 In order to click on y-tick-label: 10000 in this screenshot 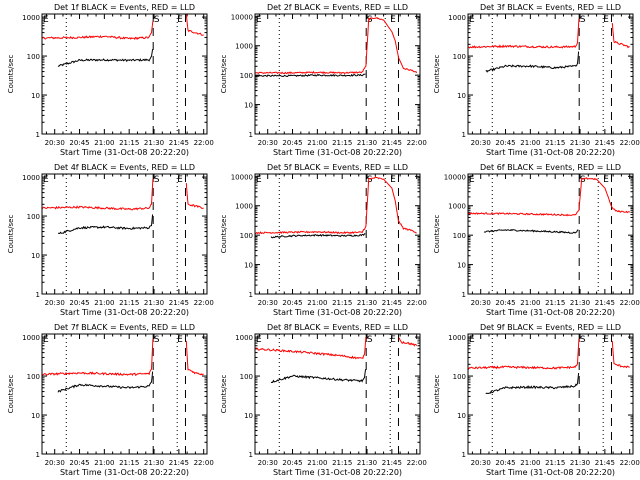, I will do `click(242, 17)`.